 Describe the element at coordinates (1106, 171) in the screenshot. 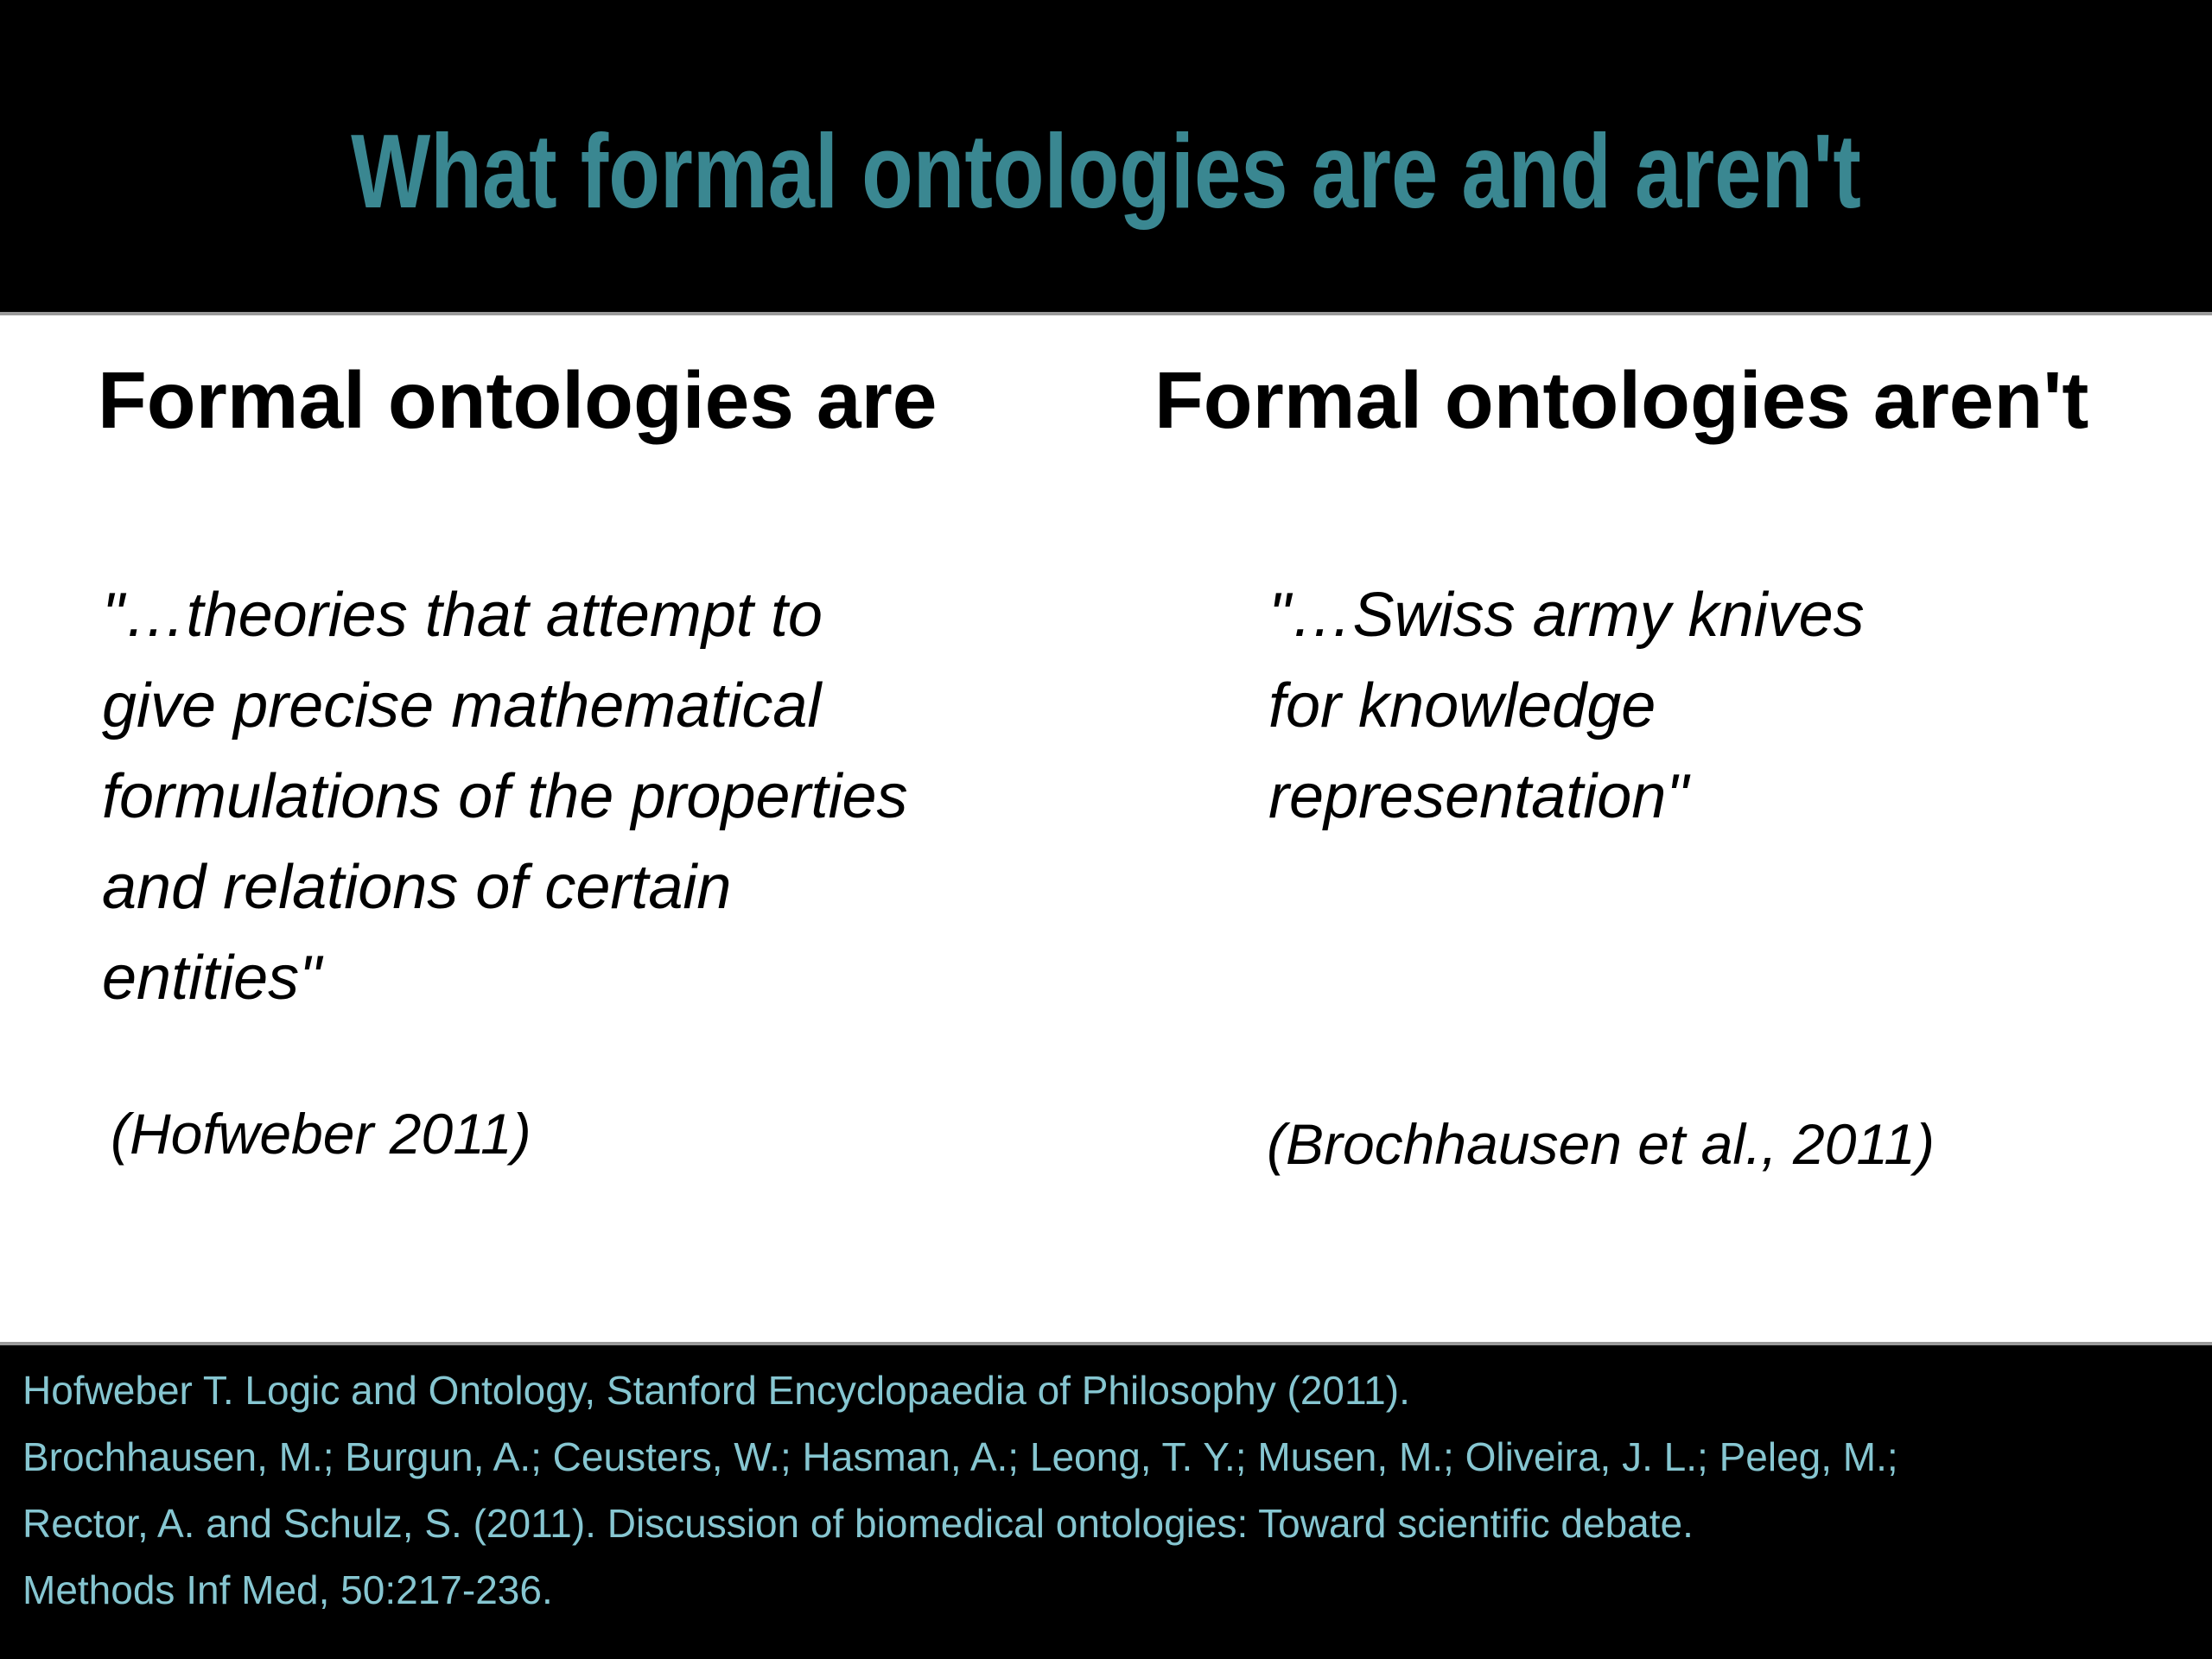

I see `slide-title: What formal ontologies are and aren't` at that location.